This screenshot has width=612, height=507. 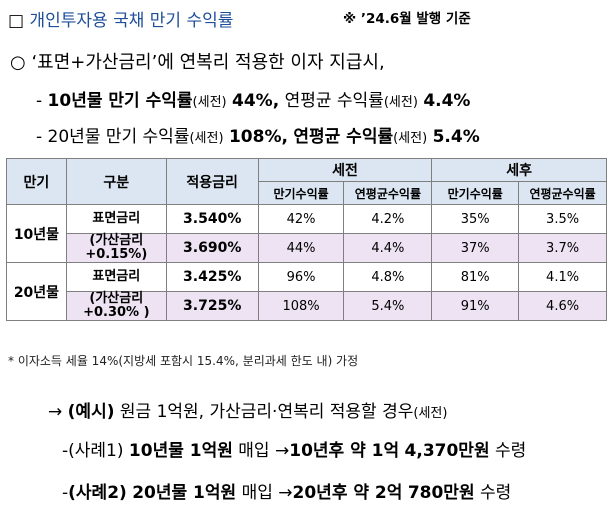 What do you see at coordinates (562, 219) in the screenshot?
I see `value-cell: 3.5%` at bounding box center [562, 219].